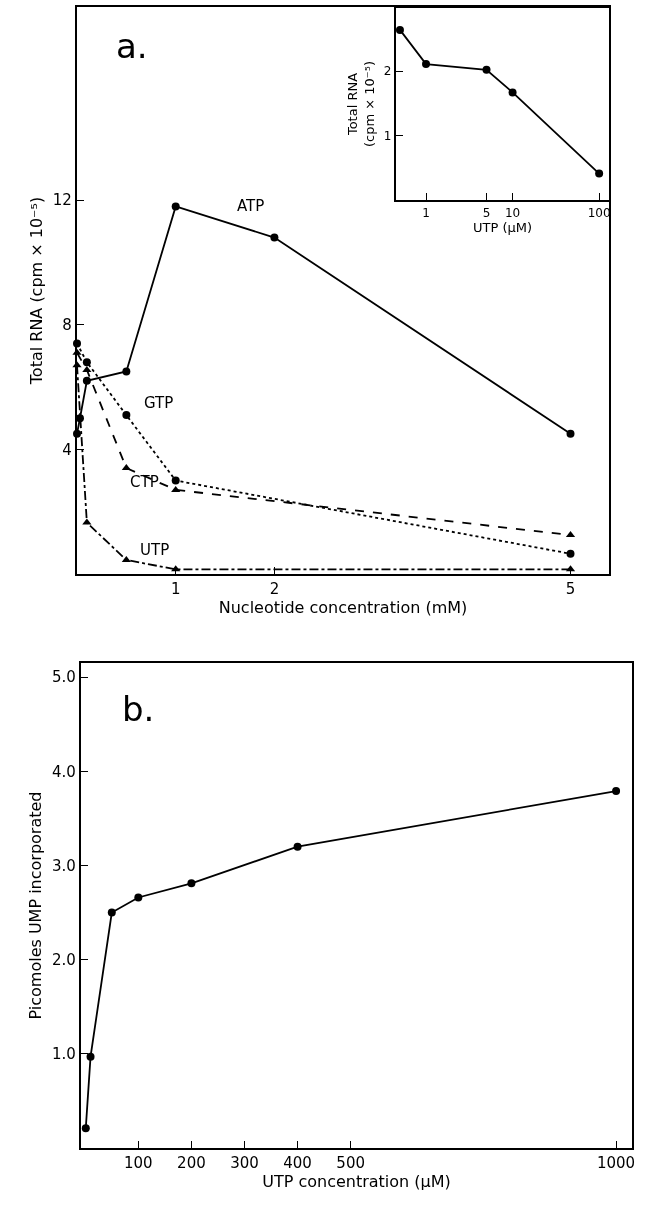 The height and width of the screenshot is (1211, 663). Describe the element at coordinates (36, 905) in the screenshot. I see `y-axis-title: Picomoles UMP incorporated` at that location.